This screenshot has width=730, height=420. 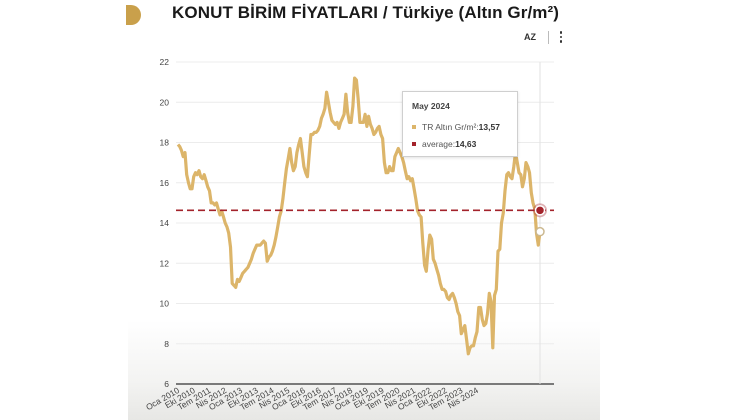 I want to click on svg-text: 20, so click(x=165, y=102).